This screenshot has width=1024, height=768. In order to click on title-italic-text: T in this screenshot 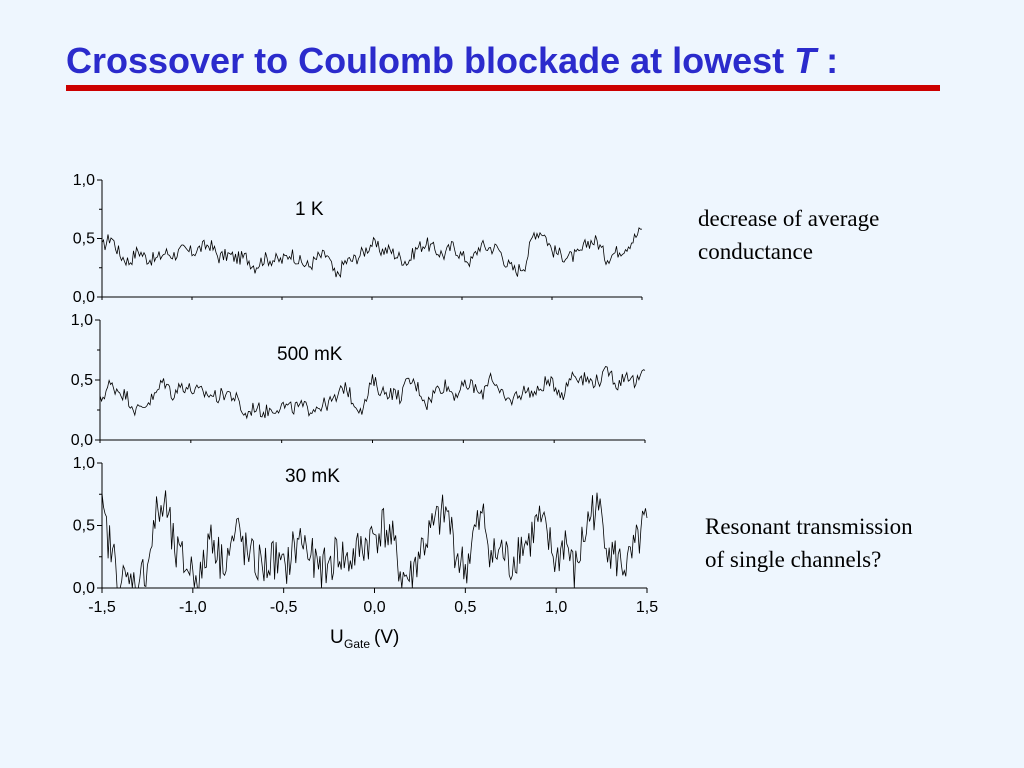, I will do `click(805, 60)`.